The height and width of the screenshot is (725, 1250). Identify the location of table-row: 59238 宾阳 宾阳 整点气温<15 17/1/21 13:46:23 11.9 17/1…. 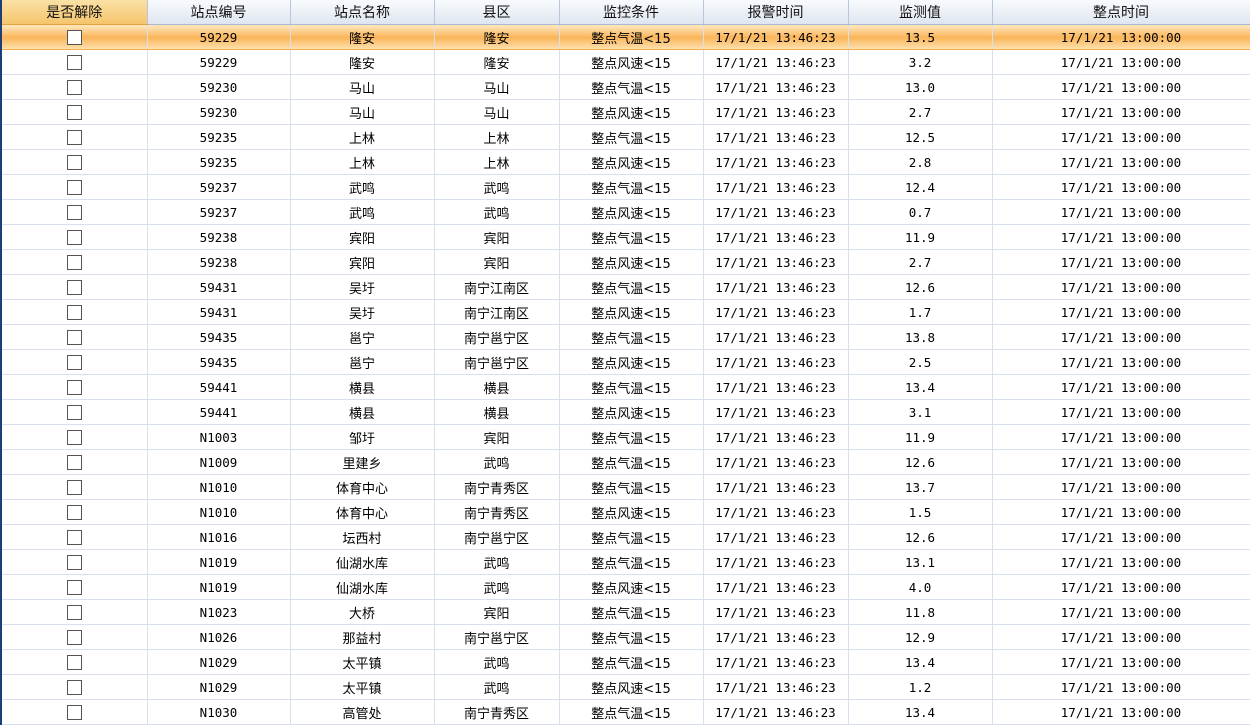
(626, 237).